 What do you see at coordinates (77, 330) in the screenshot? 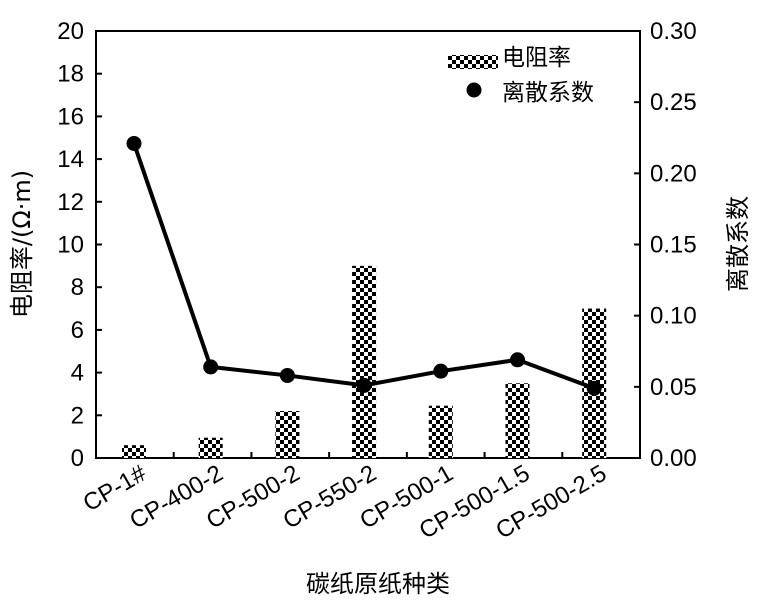
I see `left-tick-label: 6` at bounding box center [77, 330].